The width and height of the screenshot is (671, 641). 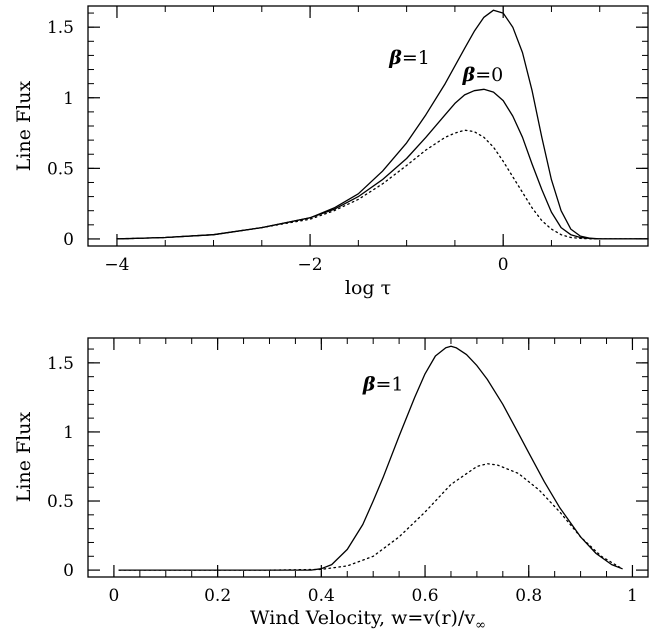 What do you see at coordinates (310, 265) in the screenshot?
I see `x-tick-label: −2` at bounding box center [310, 265].